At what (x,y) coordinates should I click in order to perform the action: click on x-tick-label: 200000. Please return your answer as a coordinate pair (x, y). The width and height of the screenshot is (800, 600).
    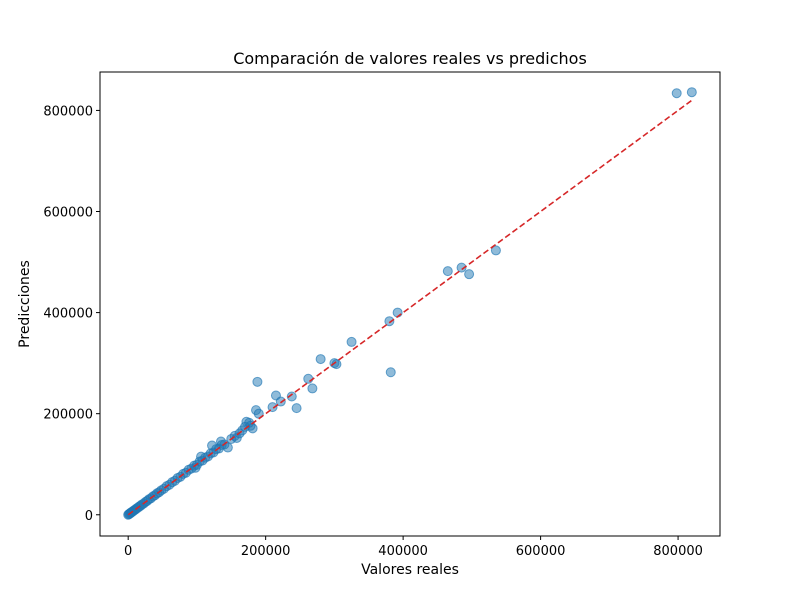
    Looking at the image, I should click on (266, 551).